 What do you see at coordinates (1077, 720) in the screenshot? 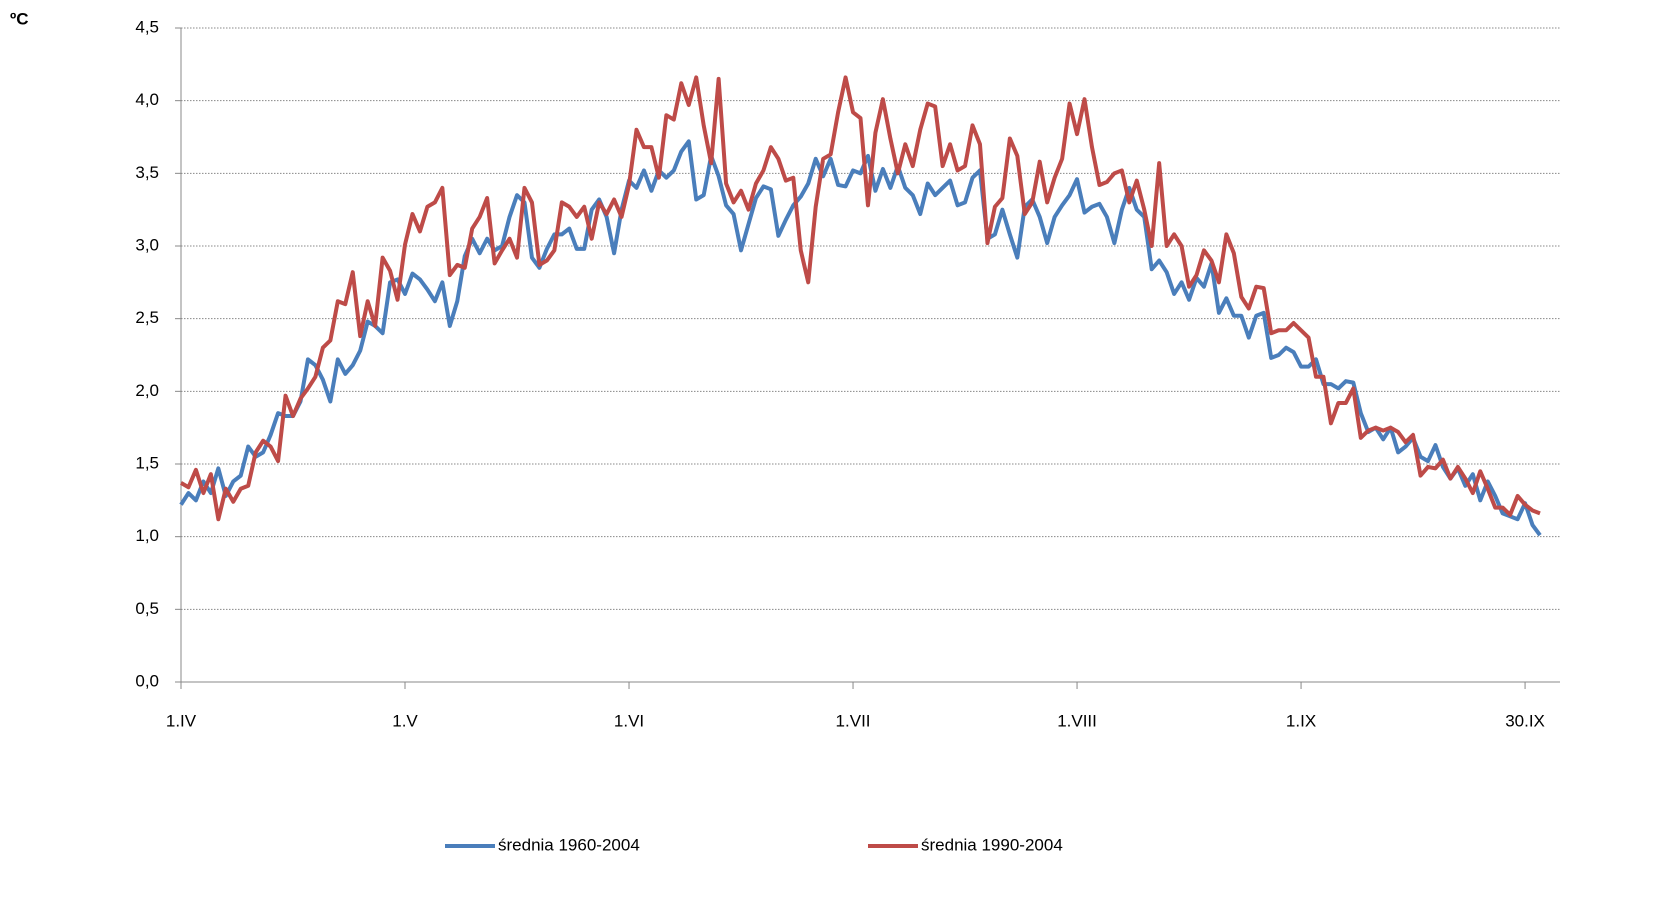
I see `x-tick-label: 1.VIII` at bounding box center [1077, 720].